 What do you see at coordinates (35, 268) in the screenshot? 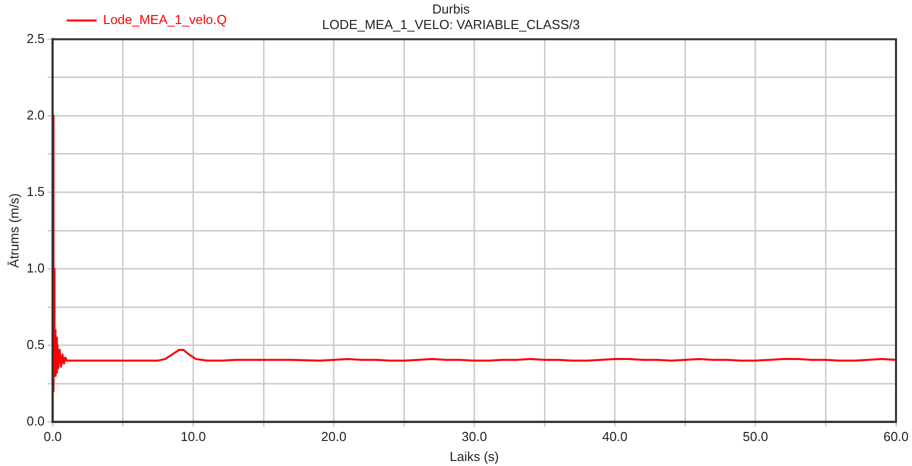
I see `y-tick-label: 1.0` at bounding box center [35, 268].